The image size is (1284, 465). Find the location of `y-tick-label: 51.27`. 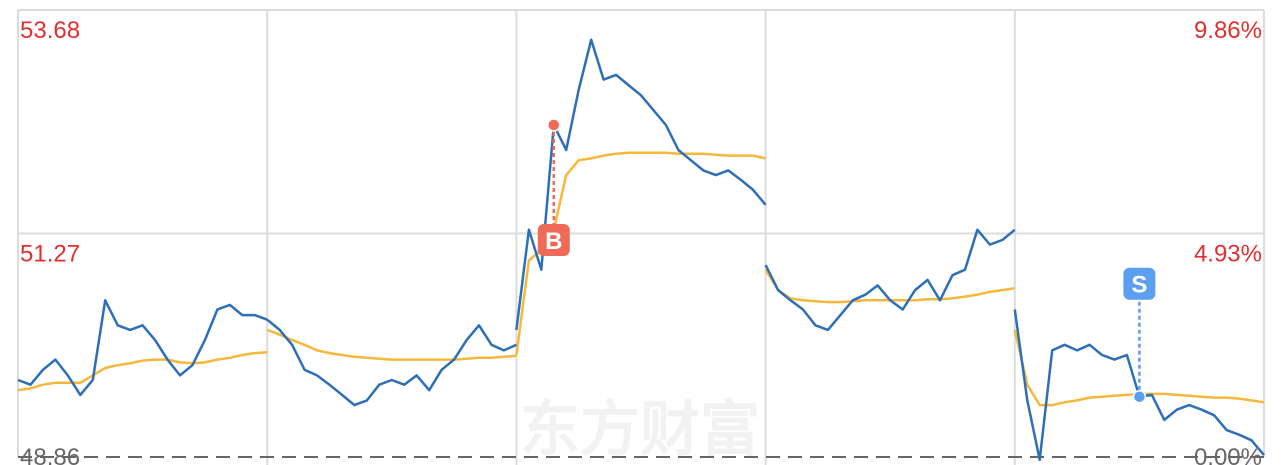

y-tick-label: 51.27 is located at coordinates (50, 254).